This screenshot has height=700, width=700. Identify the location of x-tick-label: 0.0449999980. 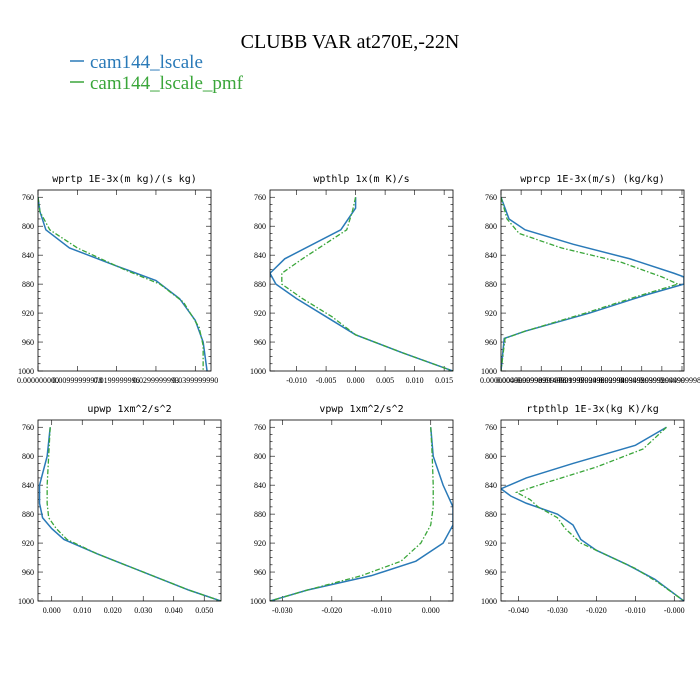
(679, 380).